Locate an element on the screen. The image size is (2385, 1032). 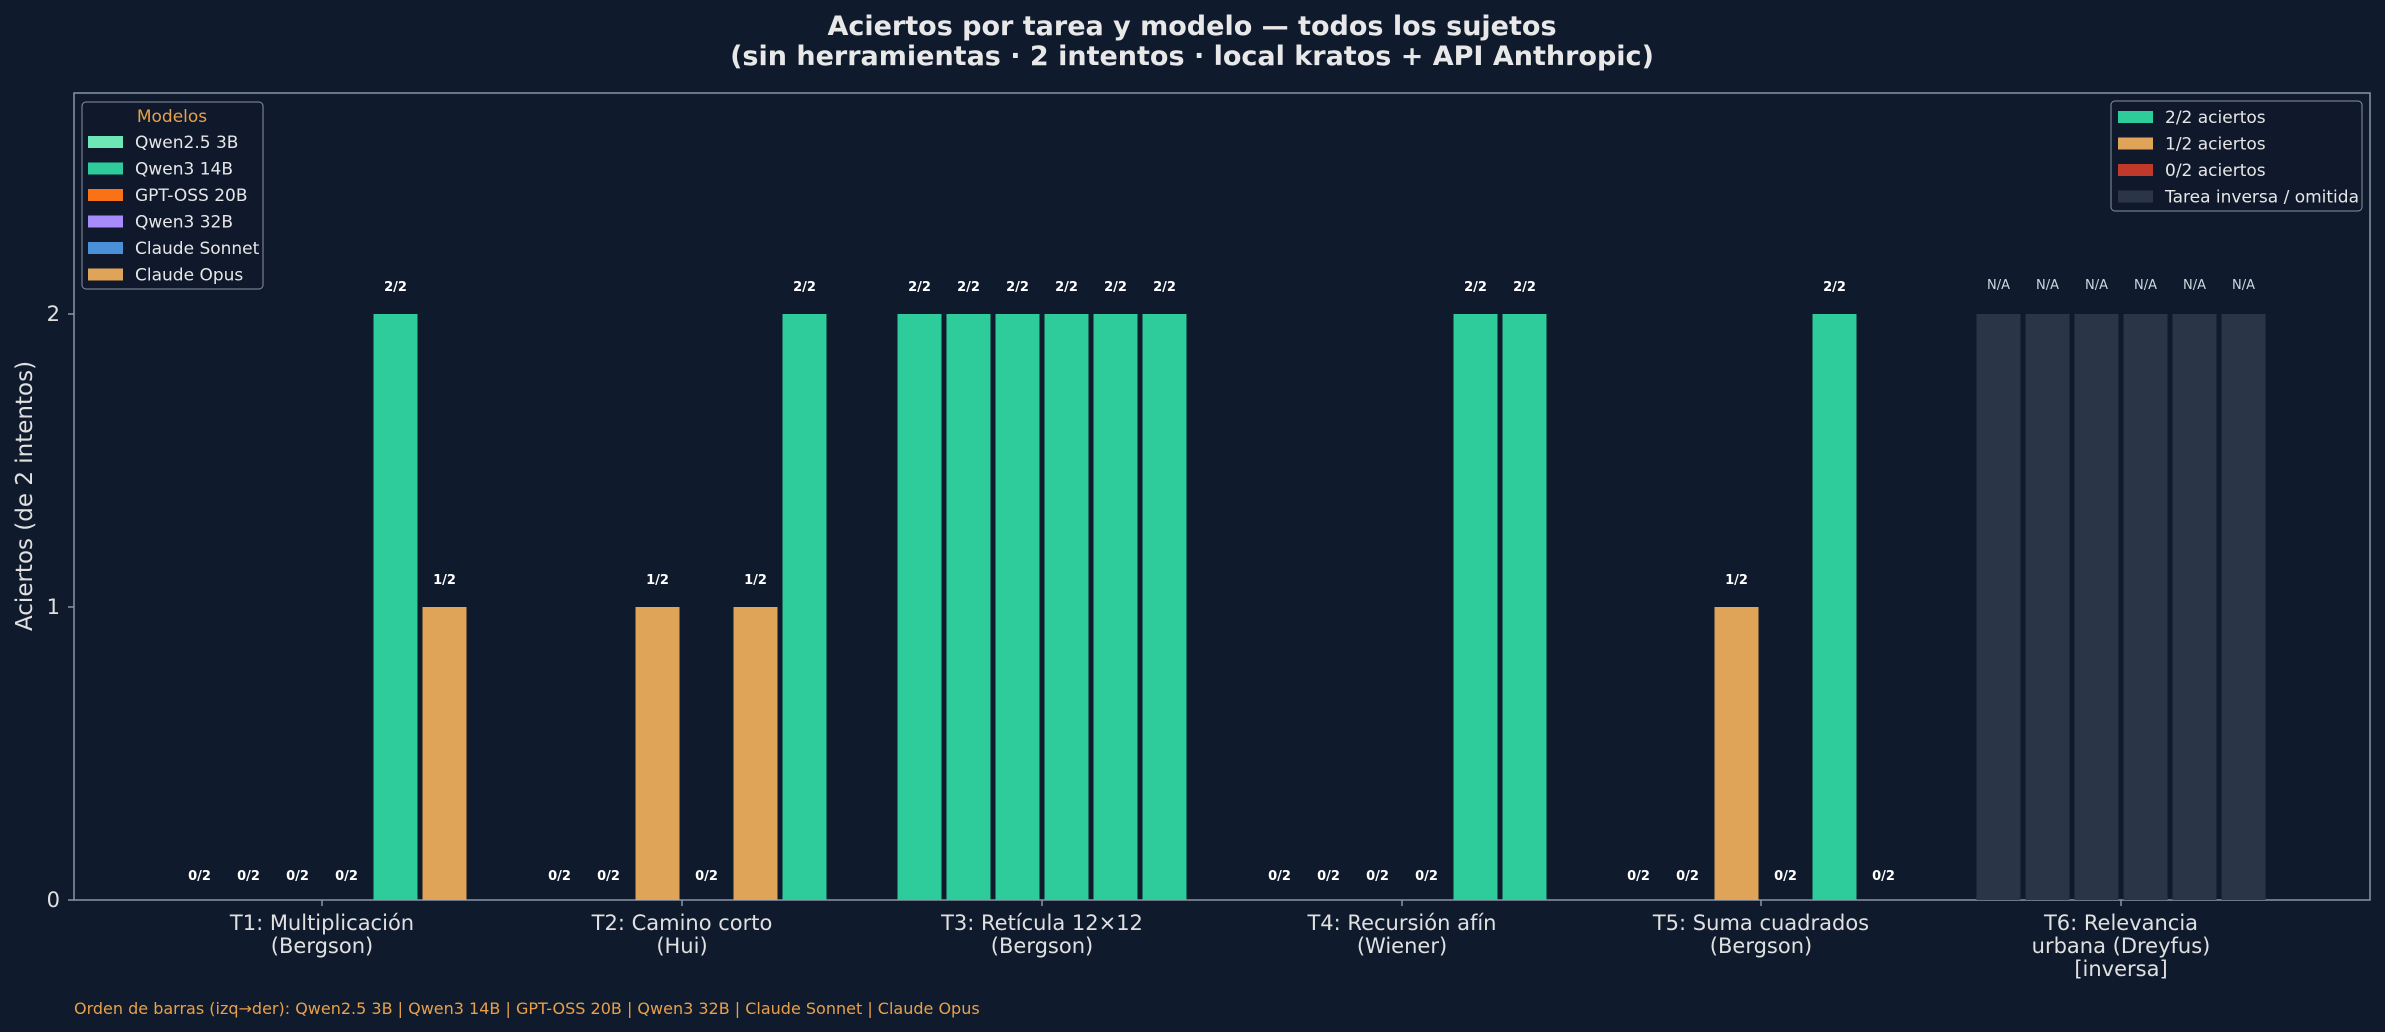
y-axis-label: Aciertos (de 2 intentos) is located at coordinates (25, 496).